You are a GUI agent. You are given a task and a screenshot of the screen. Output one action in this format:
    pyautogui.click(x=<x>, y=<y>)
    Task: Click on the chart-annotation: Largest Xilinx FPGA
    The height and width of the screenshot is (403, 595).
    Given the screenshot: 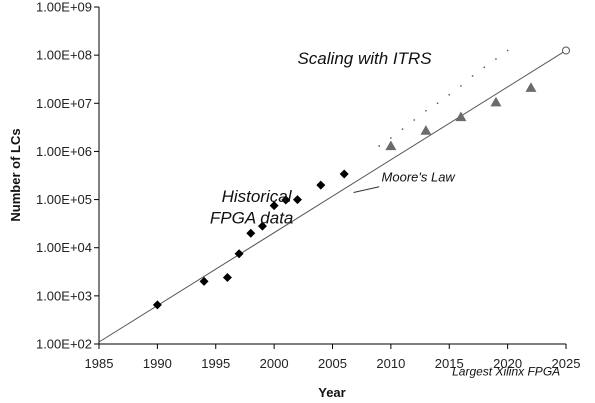 What is the action you would take?
    pyautogui.click(x=506, y=372)
    